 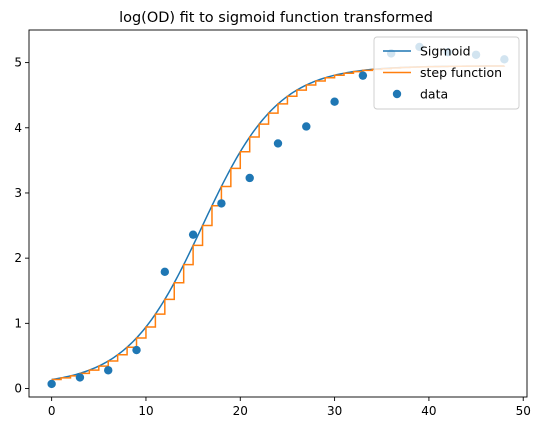 What do you see at coordinates (445, 51) in the screenshot?
I see `legend-label: Sigmoid` at bounding box center [445, 51].